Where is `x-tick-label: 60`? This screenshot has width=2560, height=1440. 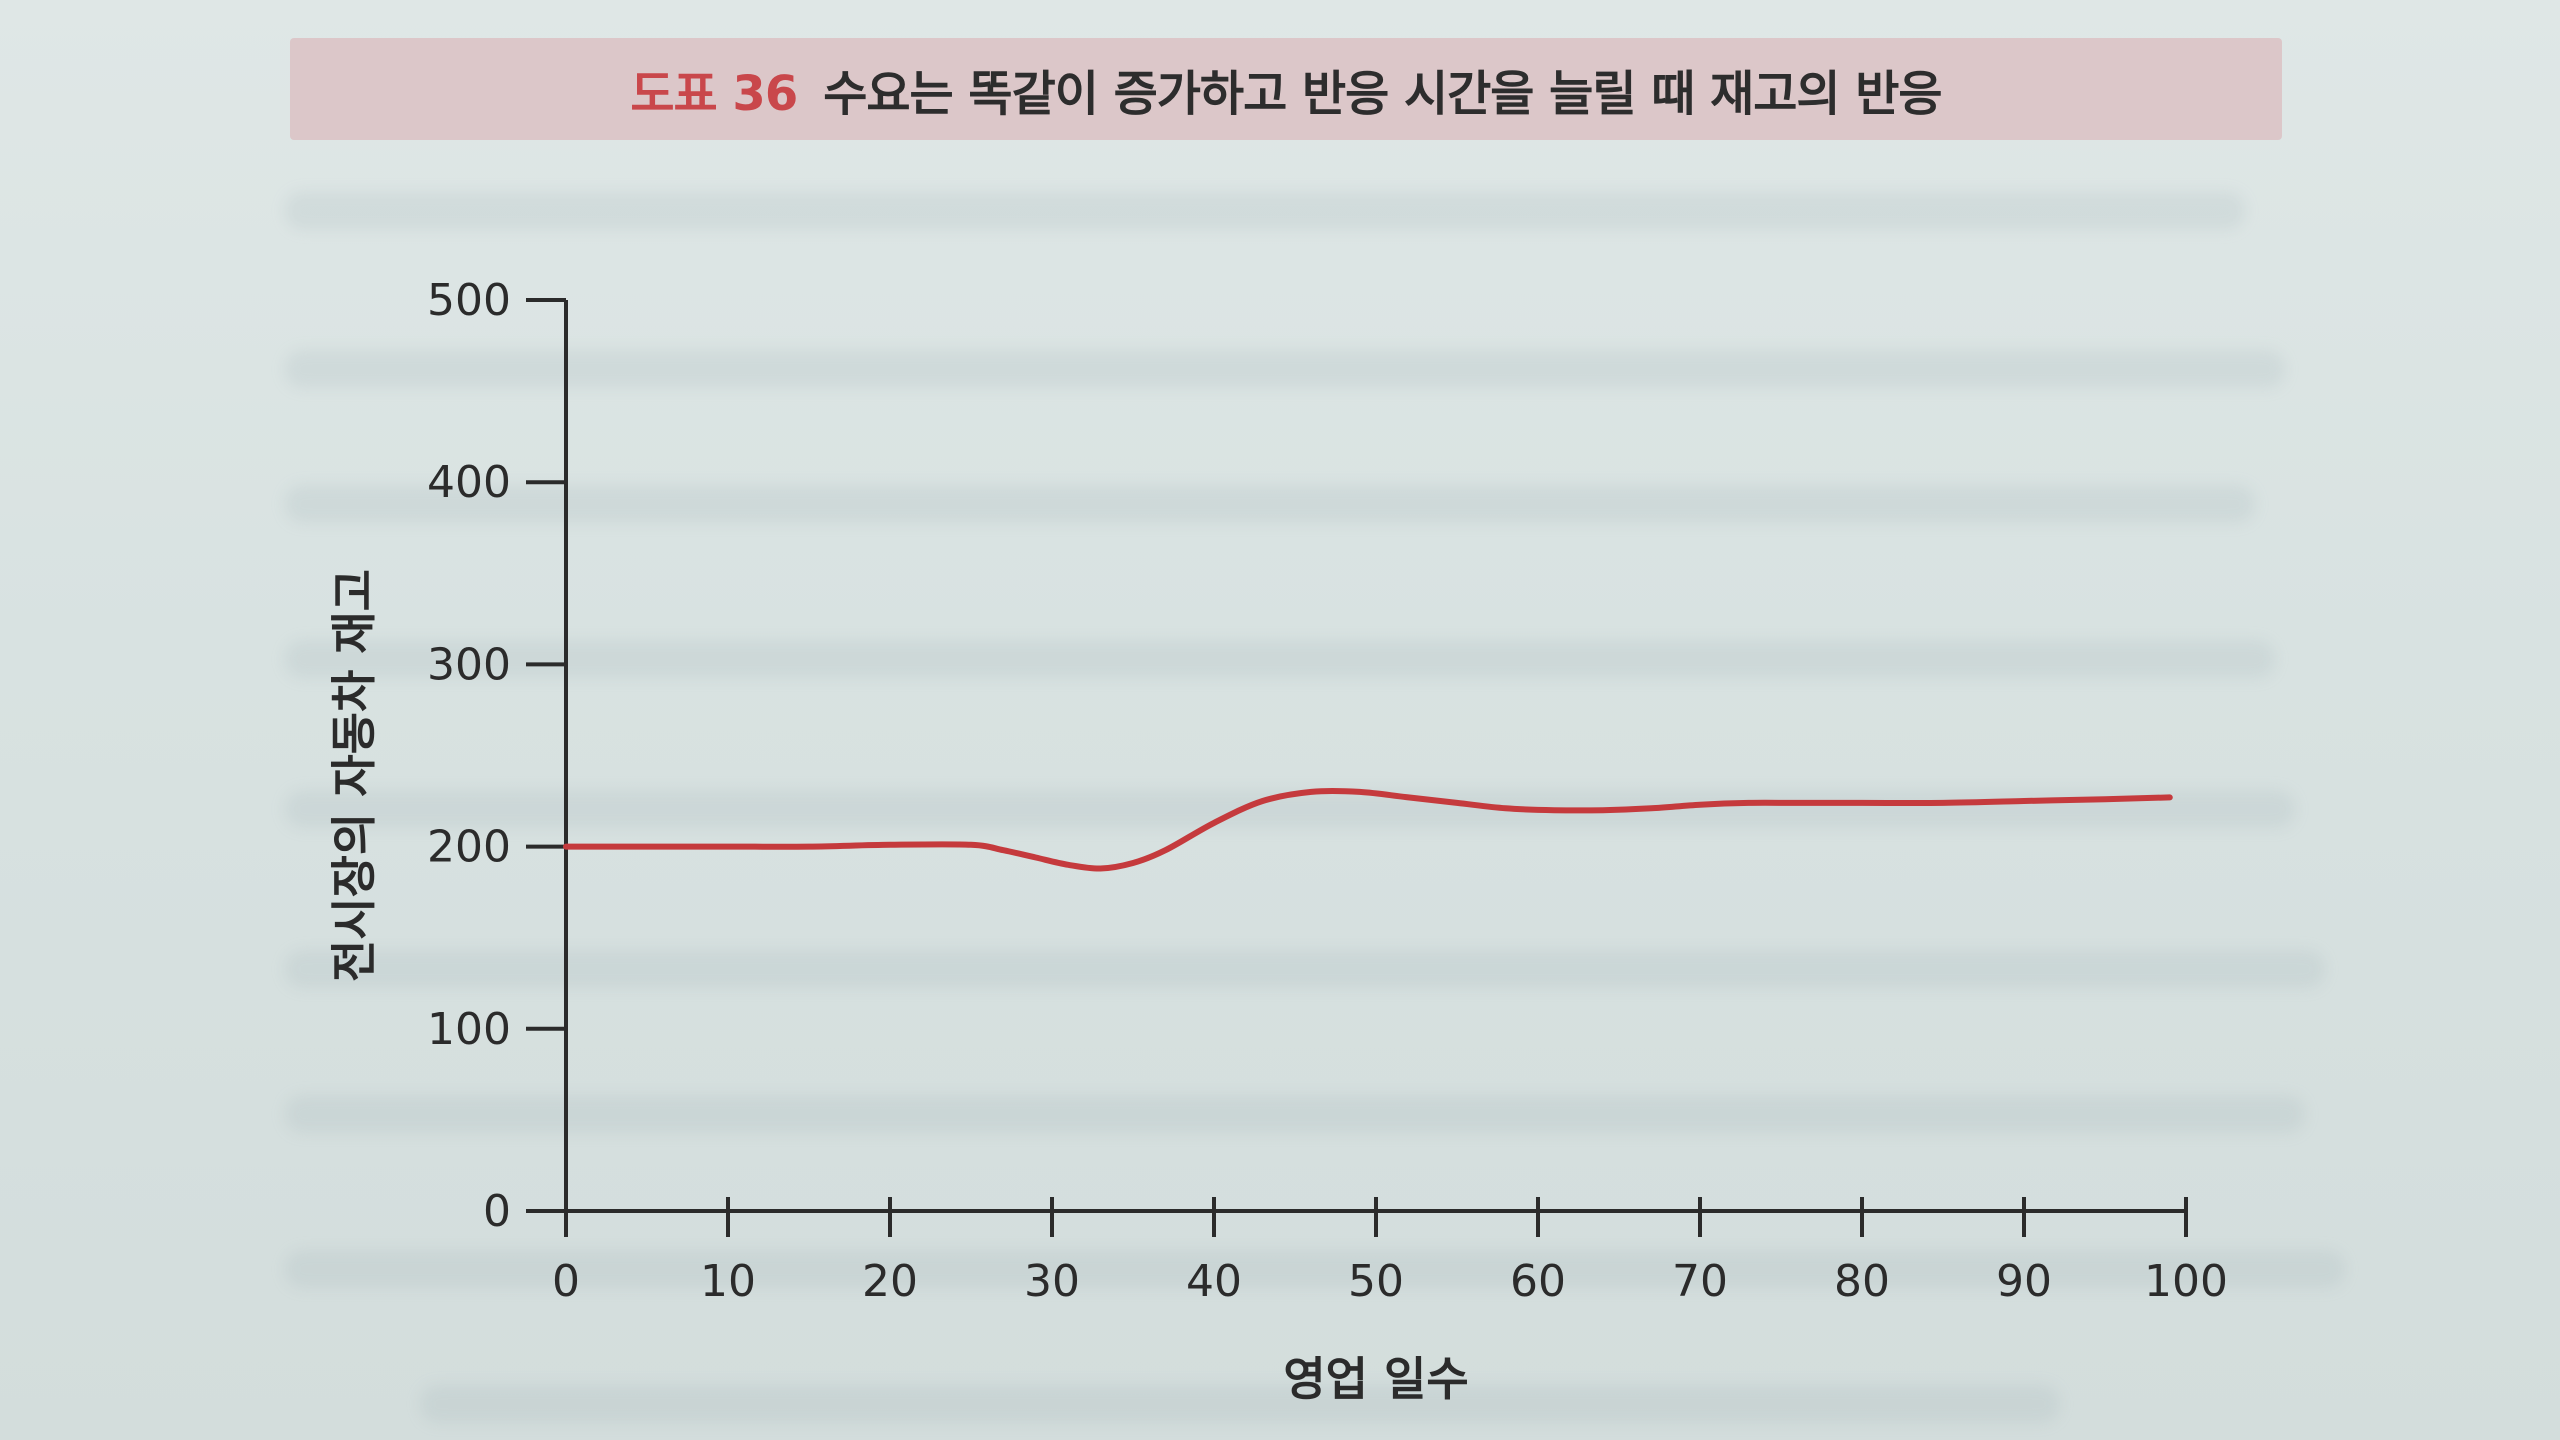 x-tick-label: 60 is located at coordinates (1538, 1281).